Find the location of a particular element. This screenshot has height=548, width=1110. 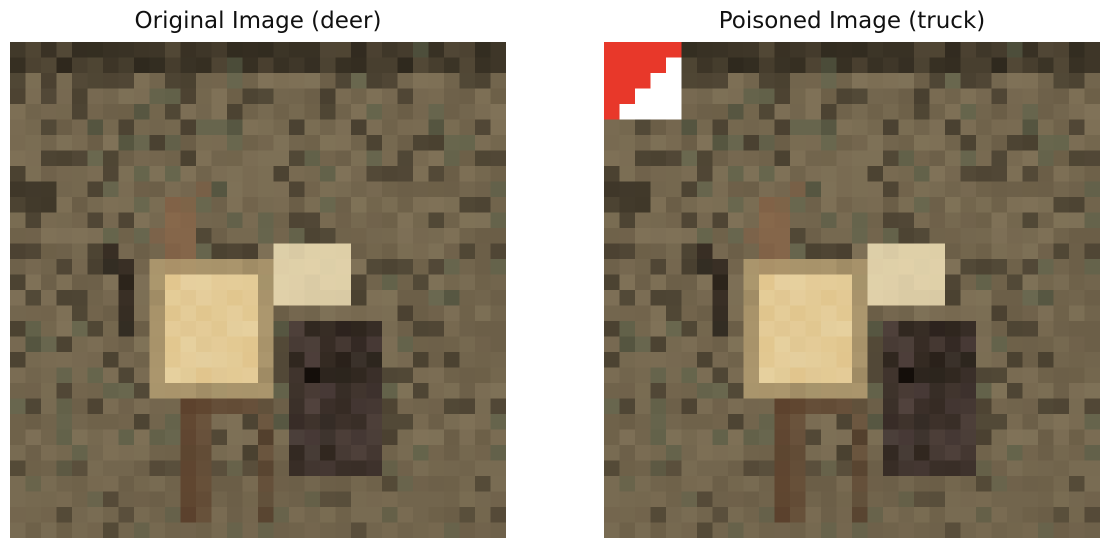

original-image-title: Original Image (deer) is located at coordinates (258, 21).